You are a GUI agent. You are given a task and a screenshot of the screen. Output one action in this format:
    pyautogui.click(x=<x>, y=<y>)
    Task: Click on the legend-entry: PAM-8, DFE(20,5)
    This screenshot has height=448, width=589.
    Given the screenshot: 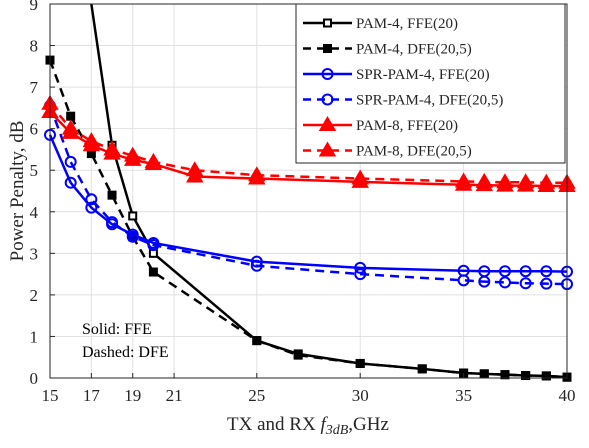 What is the action you would take?
    pyautogui.click(x=387, y=150)
    